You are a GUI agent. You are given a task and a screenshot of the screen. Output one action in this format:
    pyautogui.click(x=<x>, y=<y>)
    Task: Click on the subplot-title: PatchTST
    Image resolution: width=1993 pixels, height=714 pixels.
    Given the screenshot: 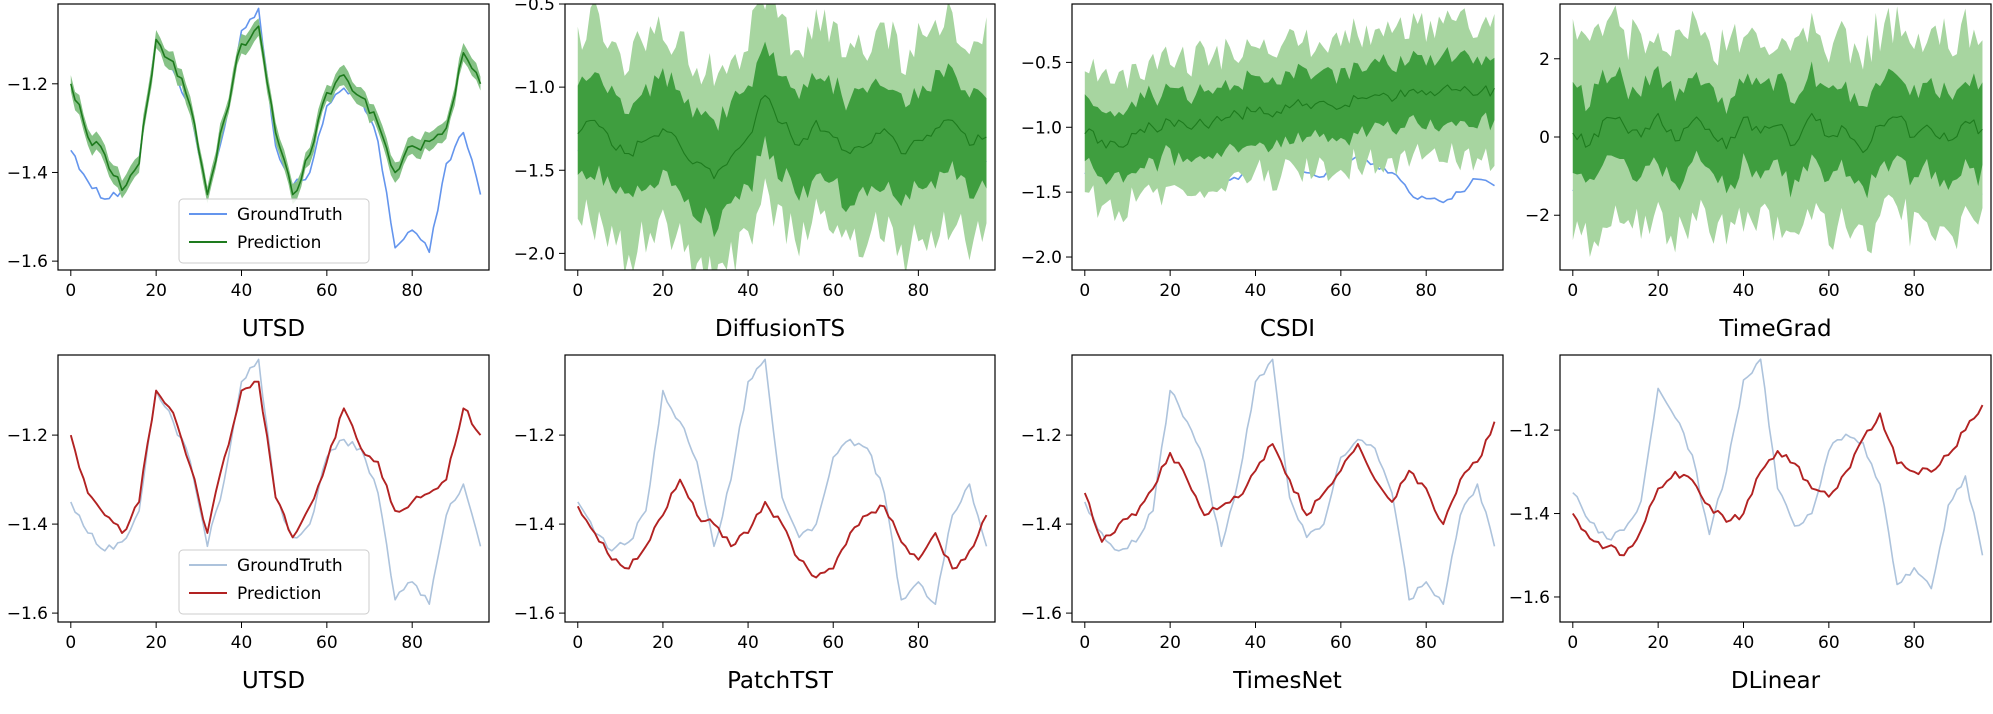 What is the action you would take?
    pyautogui.click(x=780, y=681)
    